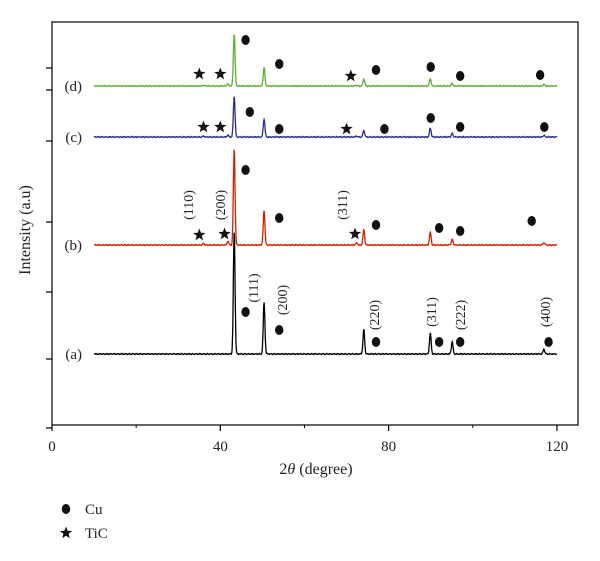 The width and height of the screenshot is (600, 561). I want to click on peak-label: (111), so click(254, 288).